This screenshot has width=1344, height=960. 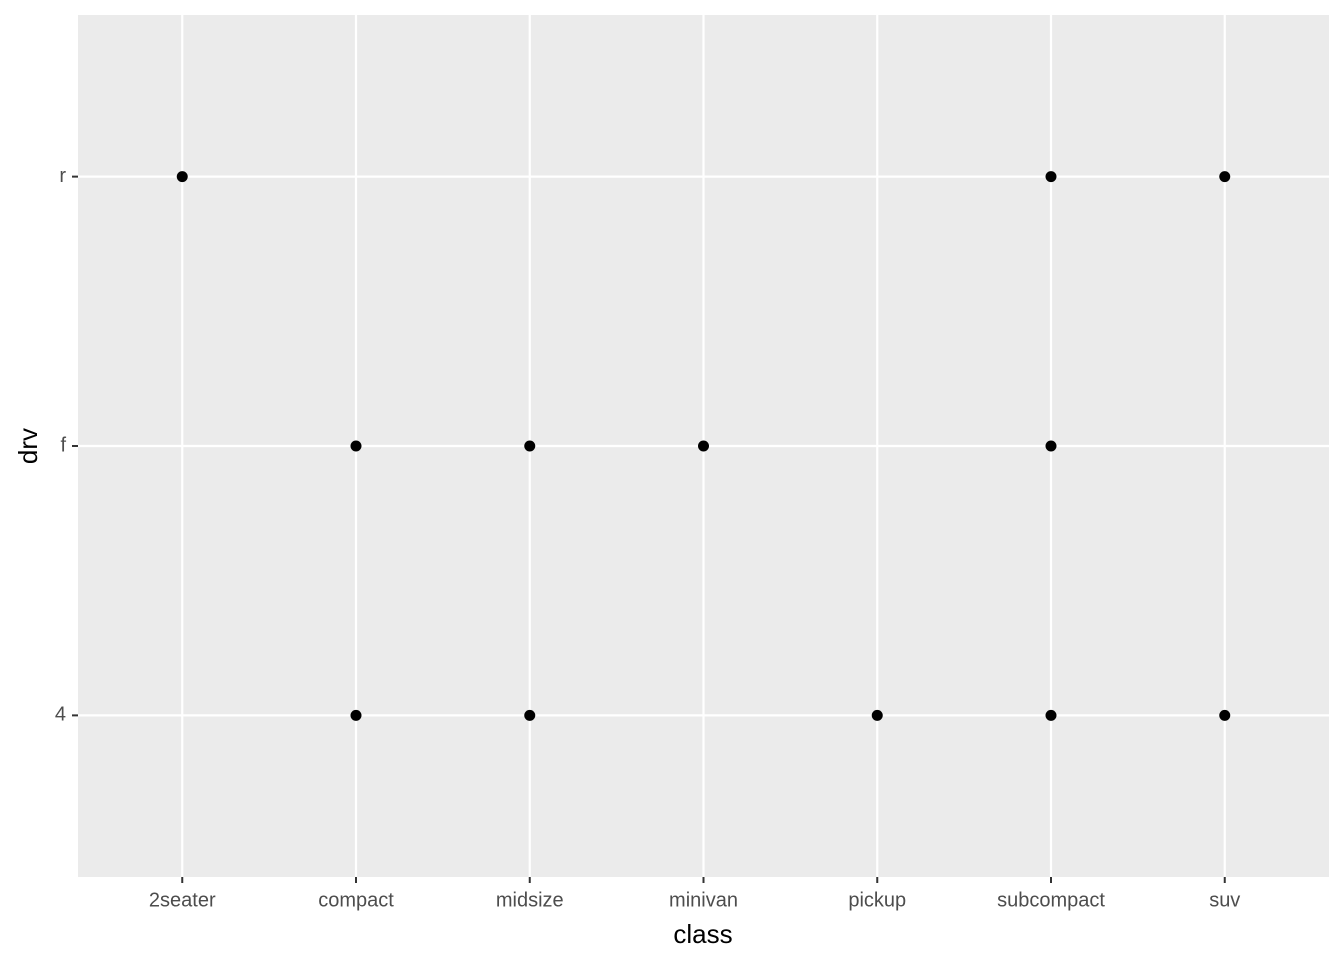 What do you see at coordinates (877, 900) in the screenshot?
I see `x-tick-label: pickup` at bounding box center [877, 900].